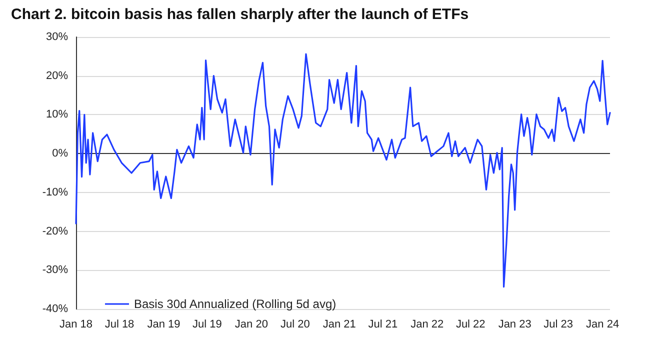 The height and width of the screenshot is (357, 656). Describe the element at coordinates (235, 304) in the screenshot. I see `legend-label: Basis 30d Annualized (Rolling 5d avg)` at that location.